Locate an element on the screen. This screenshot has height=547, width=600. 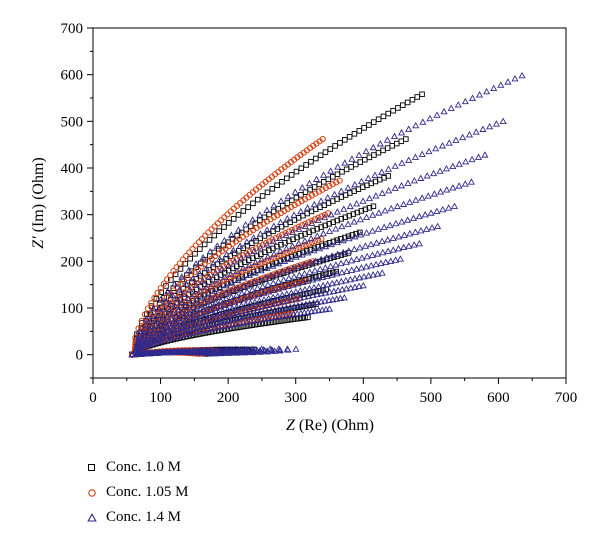
y-tick-label: 600 is located at coordinates (72, 76).